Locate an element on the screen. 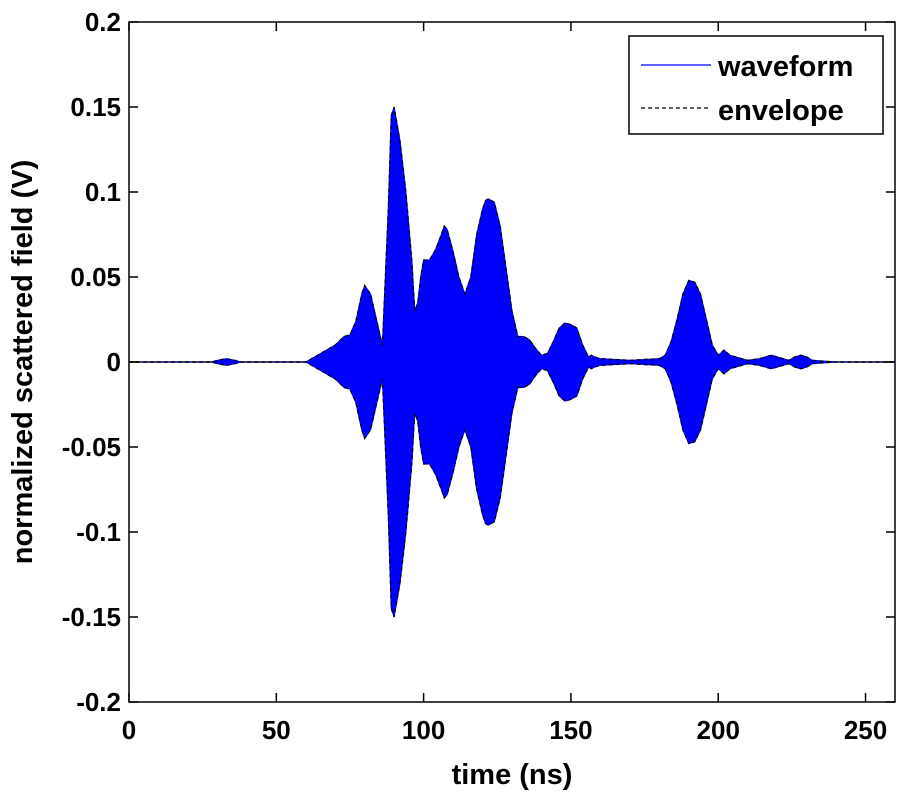 Image resolution: width=900 pixels, height=800 pixels. y-tick-label: 0.2 is located at coordinates (103, 22).